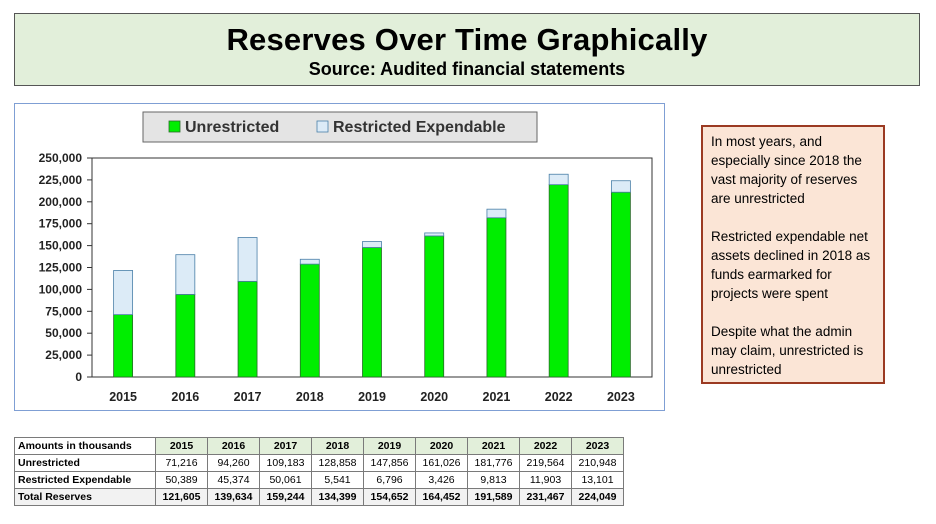  Describe the element at coordinates (322, 126) in the screenshot. I see `legend-swatch-restricted-expendable` at that location.